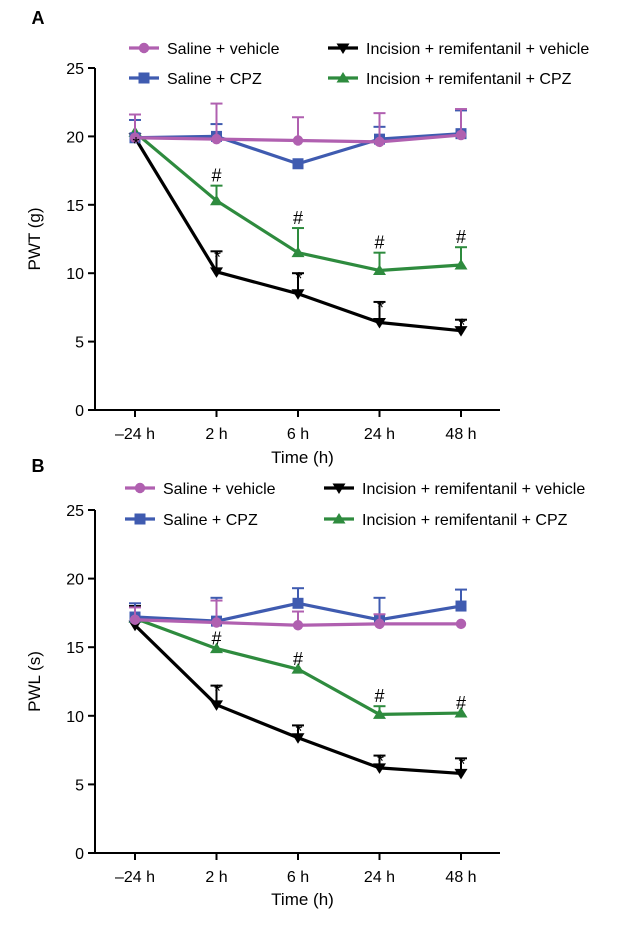  What do you see at coordinates (34, 239) in the screenshot?
I see `y-axis-title: PWT (g)` at bounding box center [34, 239].